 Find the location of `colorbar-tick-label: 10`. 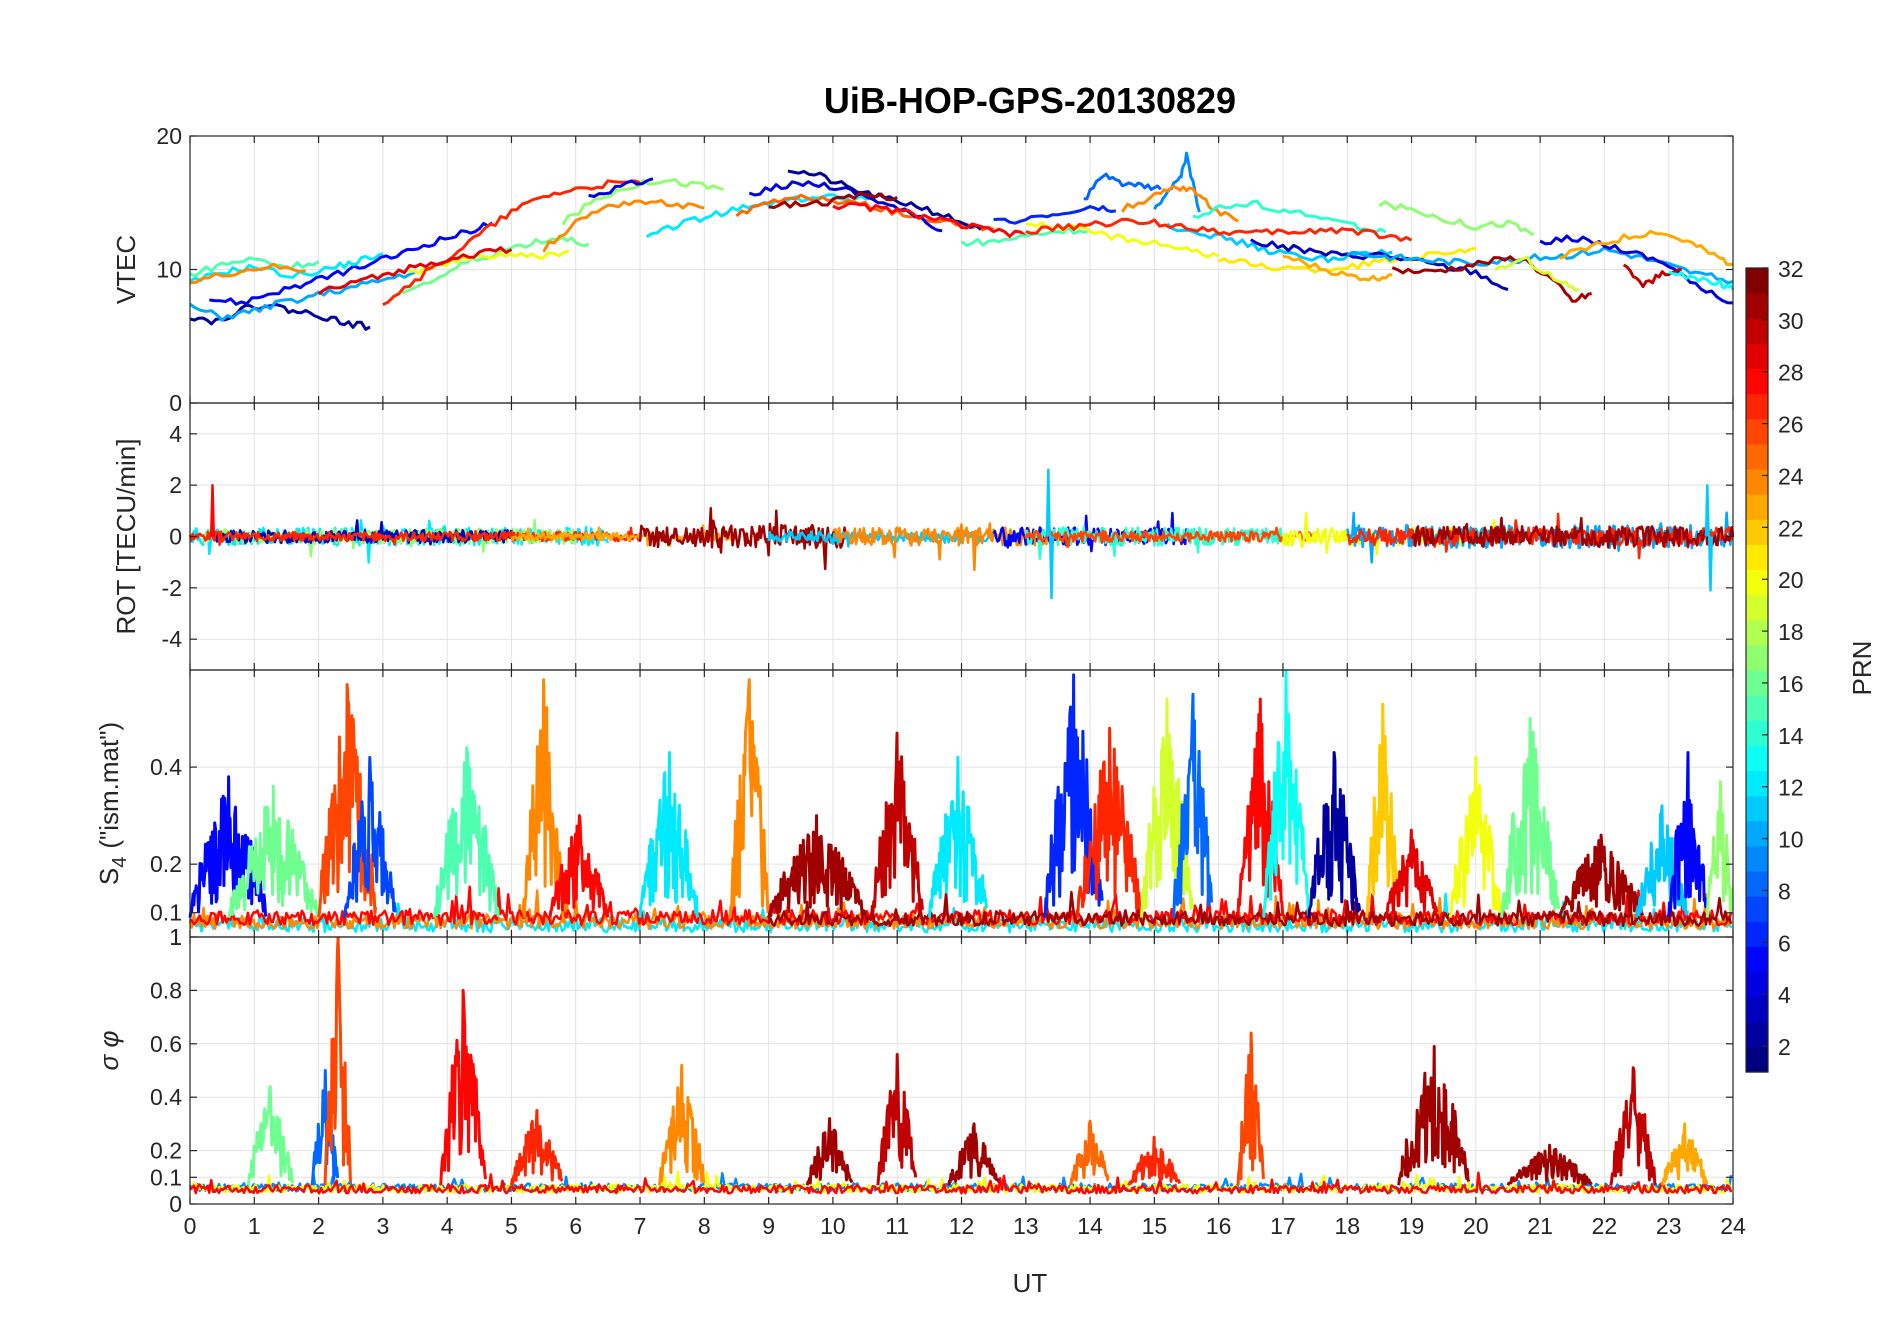

colorbar-tick-label: 10 is located at coordinates (1791, 840).